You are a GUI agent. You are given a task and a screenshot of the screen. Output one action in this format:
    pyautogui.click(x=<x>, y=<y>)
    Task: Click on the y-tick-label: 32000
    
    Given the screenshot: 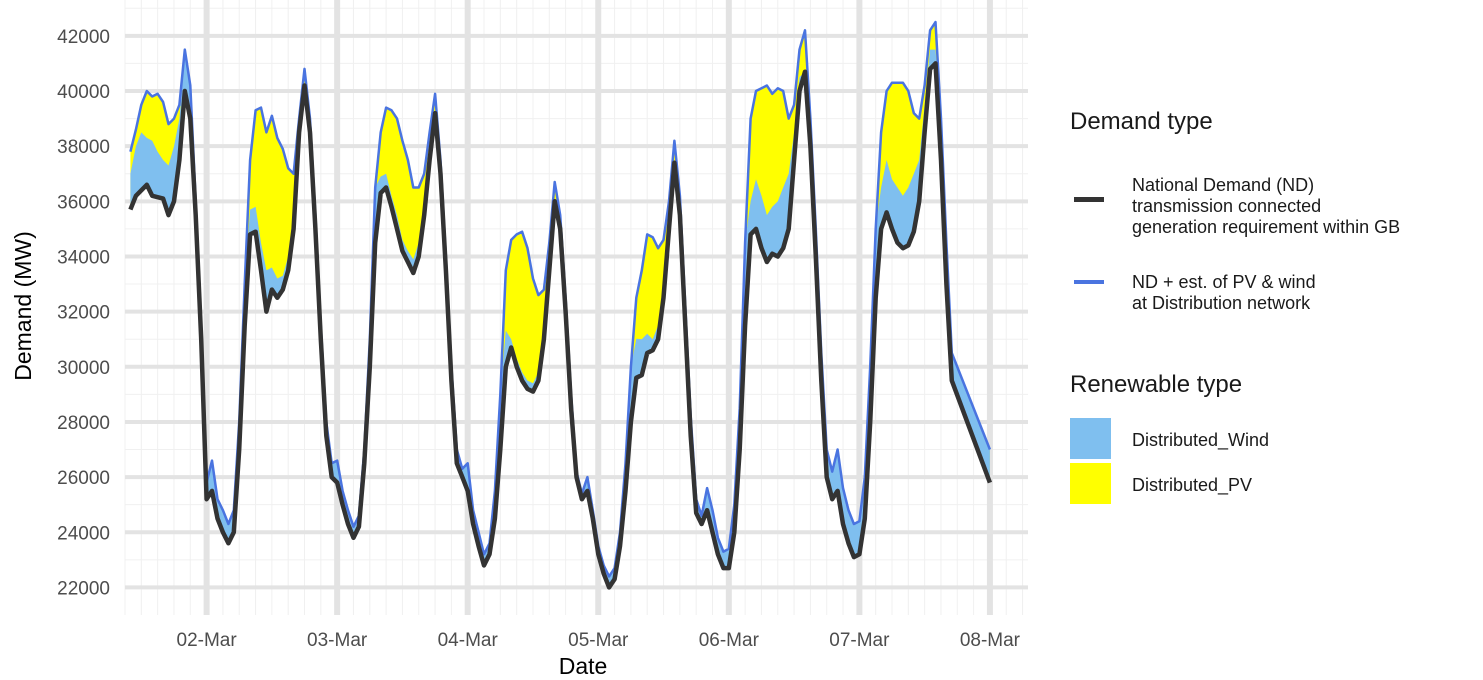 What is the action you would take?
    pyautogui.click(x=83, y=313)
    